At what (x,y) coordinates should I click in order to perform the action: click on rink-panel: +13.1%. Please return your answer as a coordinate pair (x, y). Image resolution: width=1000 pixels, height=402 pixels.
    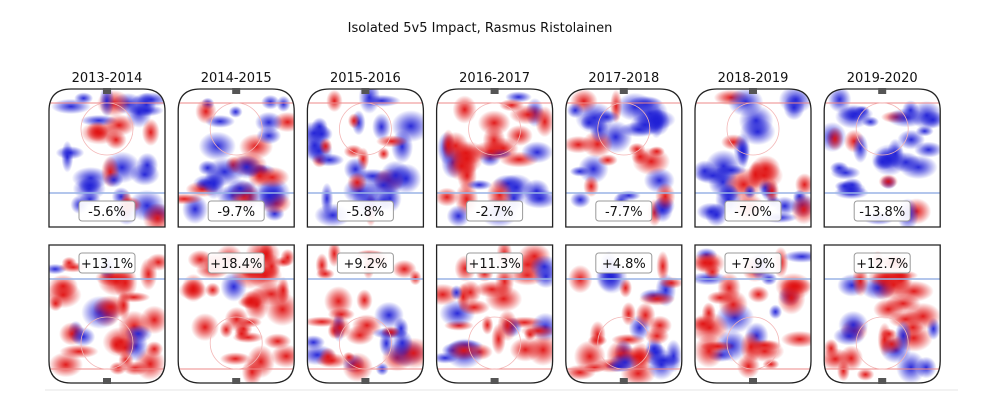
    Looking at the image, I should click on (107, 314).